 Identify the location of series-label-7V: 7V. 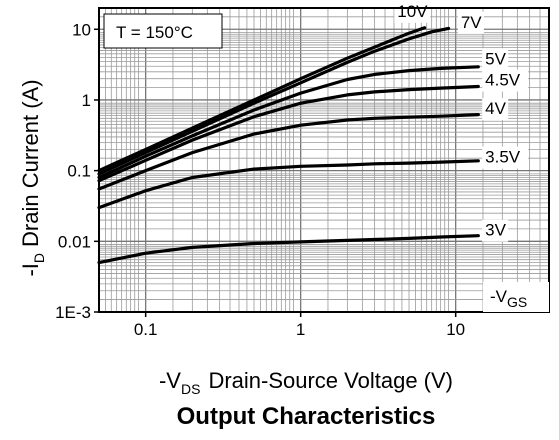
(471, 22).